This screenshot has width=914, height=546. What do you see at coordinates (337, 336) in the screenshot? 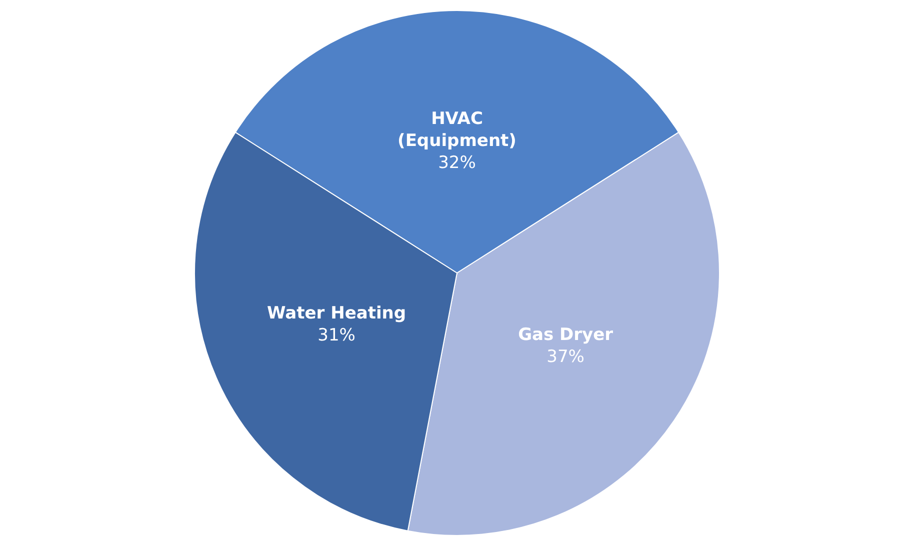
I see `data-label: 31%` at bounding box center [337, 336].